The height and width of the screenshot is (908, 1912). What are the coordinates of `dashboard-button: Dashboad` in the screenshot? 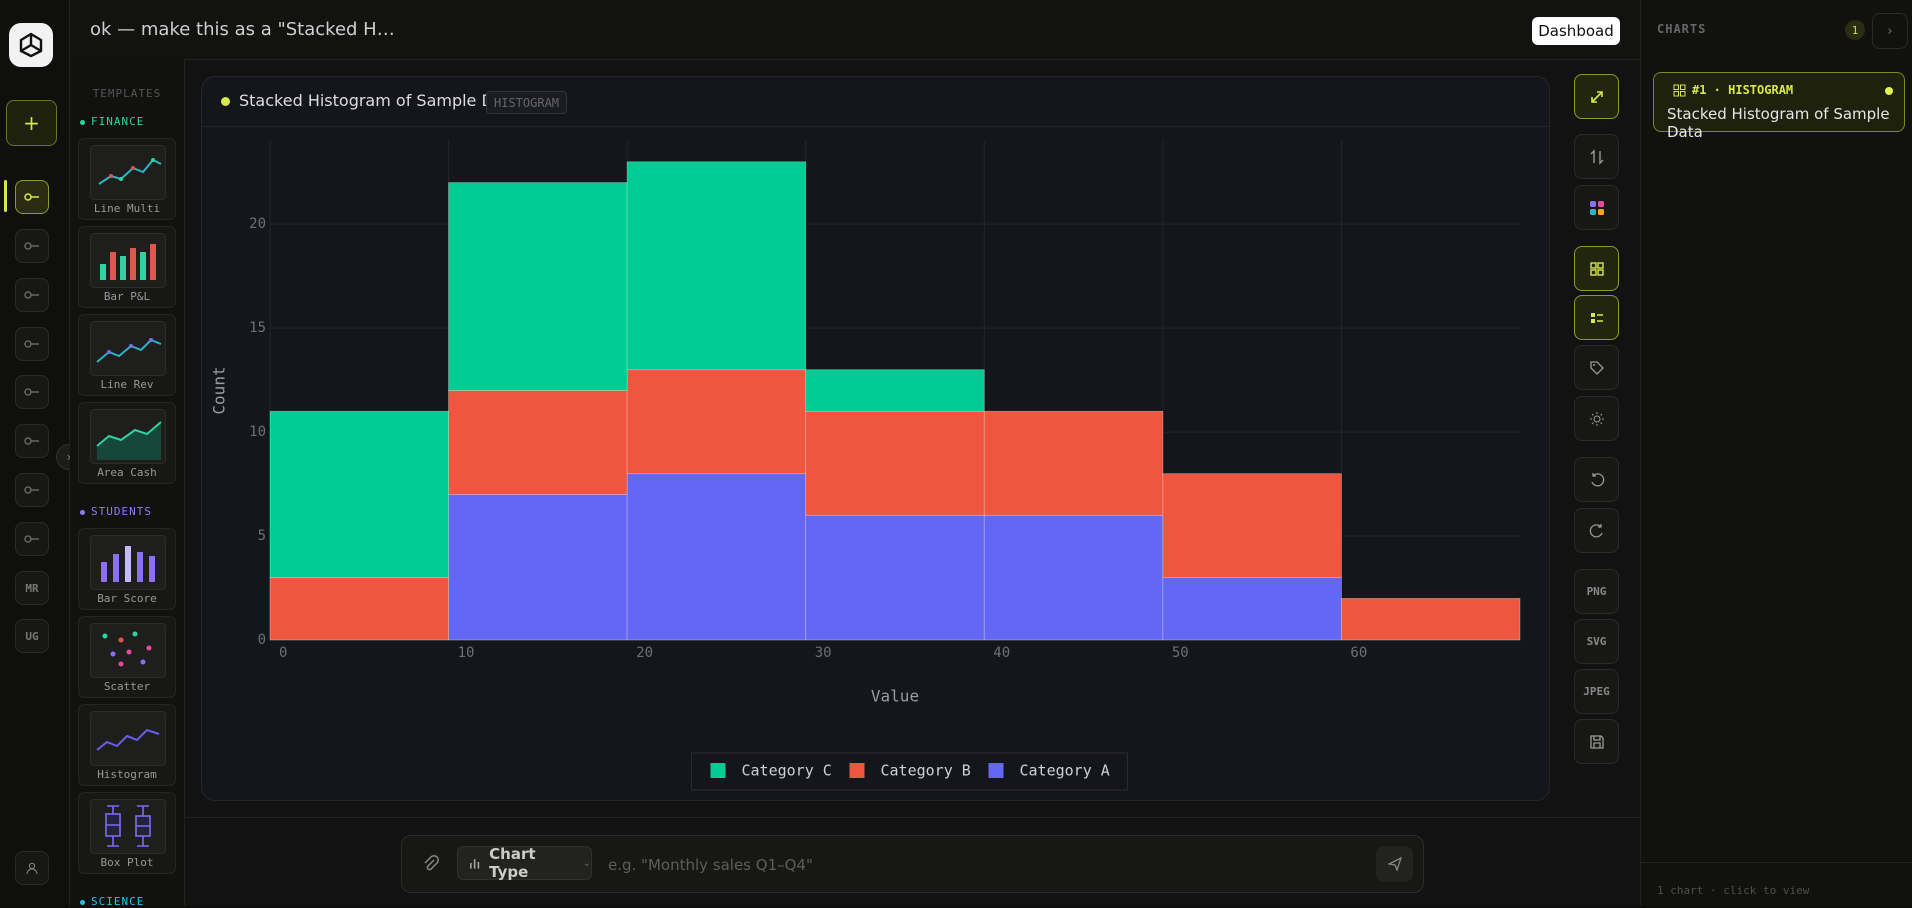 It's located at (1576, 31).